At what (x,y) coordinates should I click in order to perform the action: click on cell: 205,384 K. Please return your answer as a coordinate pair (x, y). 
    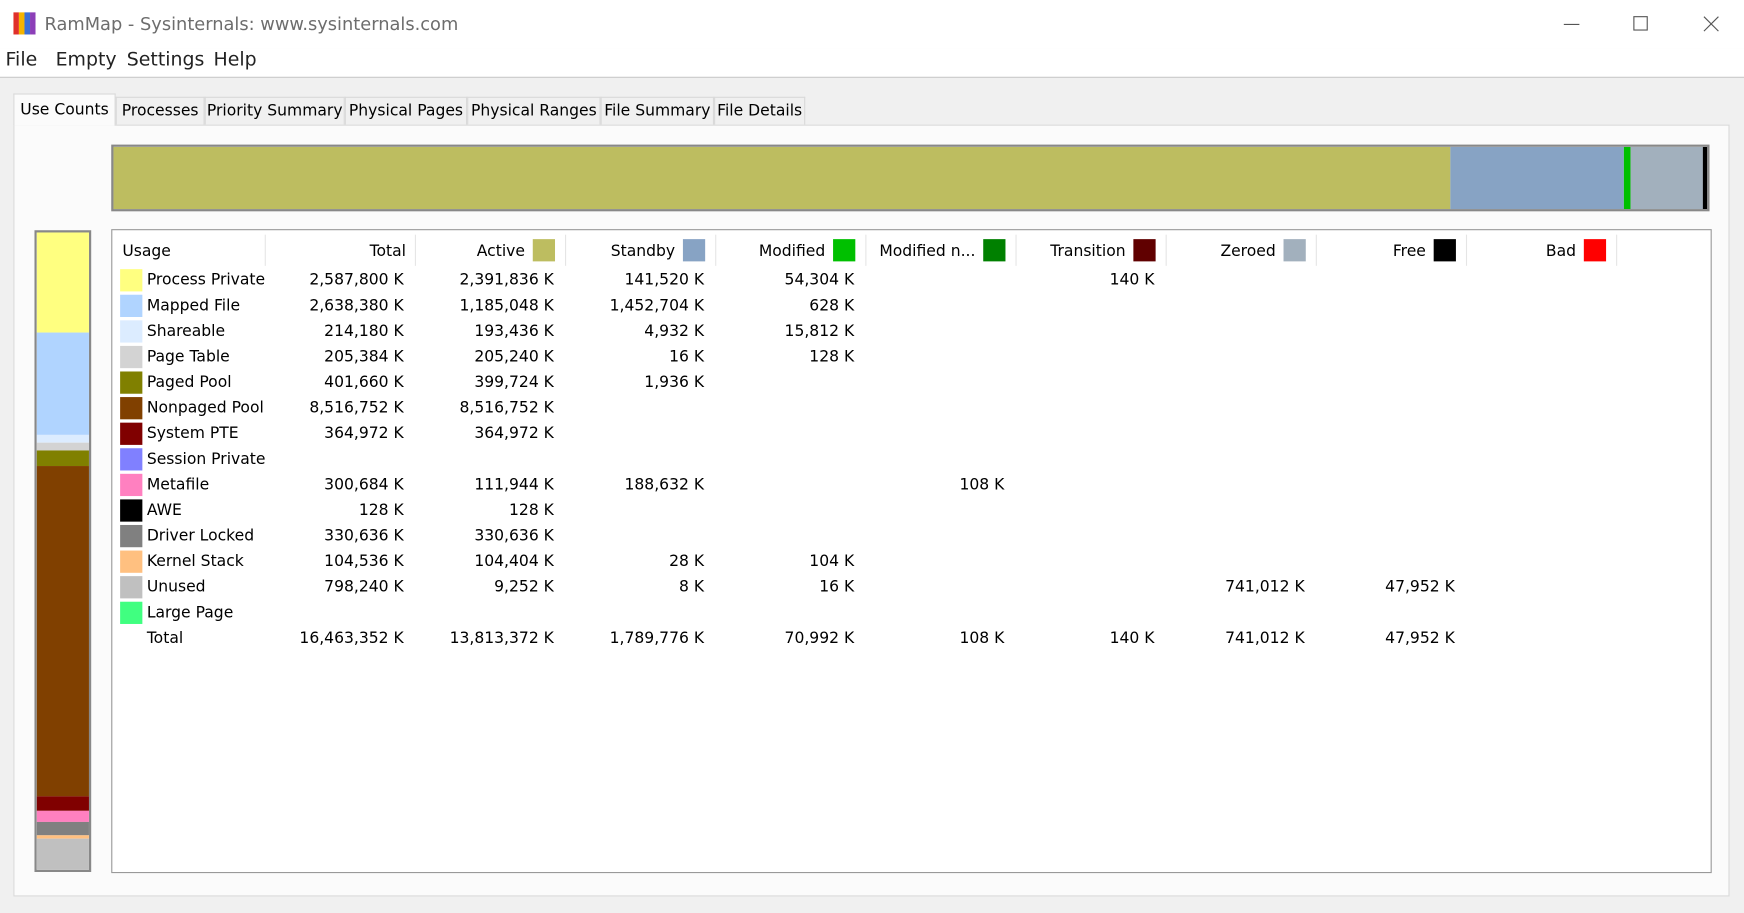
    Looking at the image, I should click on (364, 357).